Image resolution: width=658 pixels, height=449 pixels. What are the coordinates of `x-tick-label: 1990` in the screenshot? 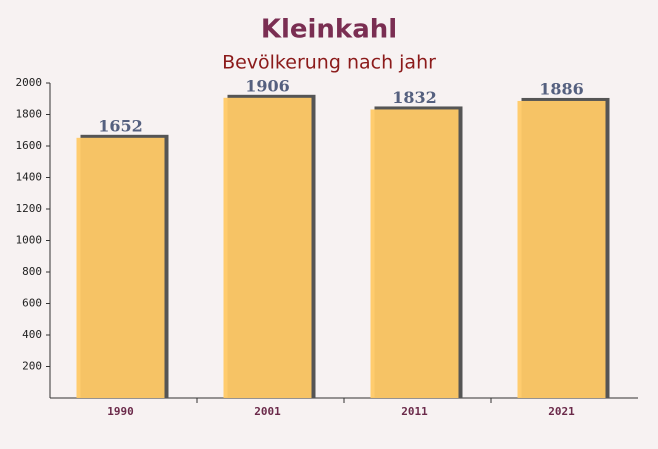 It's located at (120, 411).